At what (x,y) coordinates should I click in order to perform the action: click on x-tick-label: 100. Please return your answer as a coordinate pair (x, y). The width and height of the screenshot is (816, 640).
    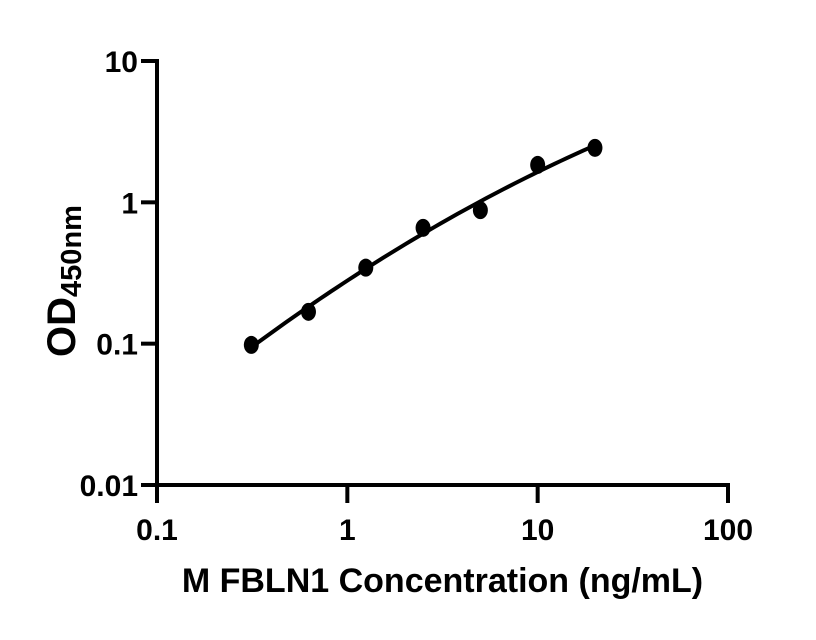
    Looking at the image, I should click on (728, 530).